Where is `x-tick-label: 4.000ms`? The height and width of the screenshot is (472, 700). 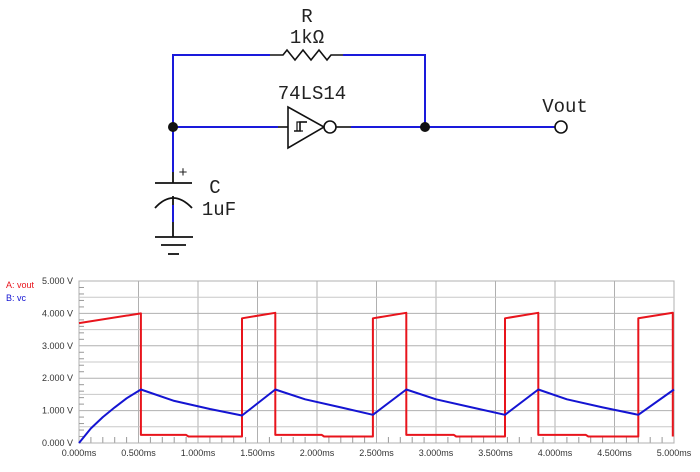
x-tick-label: 4.000ms is located at coordinates (555, 453).